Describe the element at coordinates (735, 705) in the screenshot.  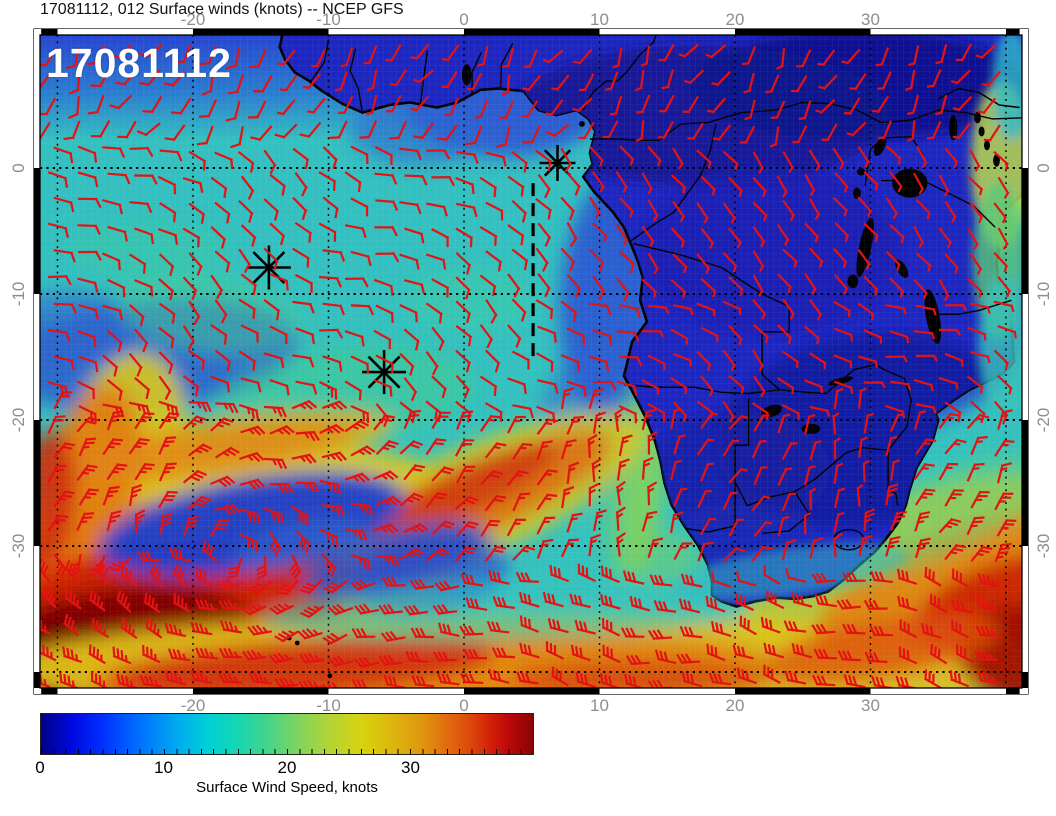
I see `bottom-axis-tick-label: 20` at that location.